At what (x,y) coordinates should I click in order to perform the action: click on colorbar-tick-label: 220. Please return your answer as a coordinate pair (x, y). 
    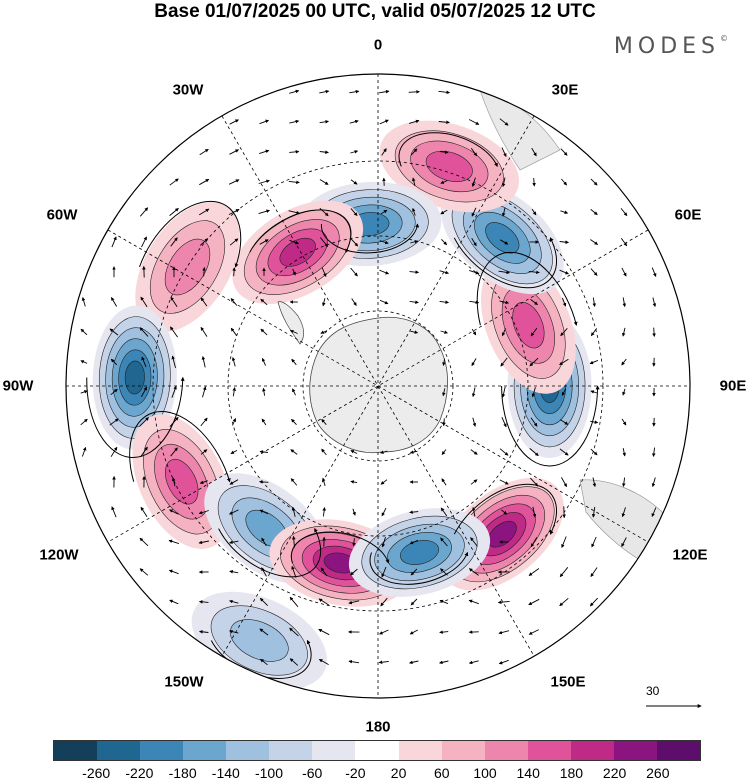
    Looking at the image, I should click on (614, 773).